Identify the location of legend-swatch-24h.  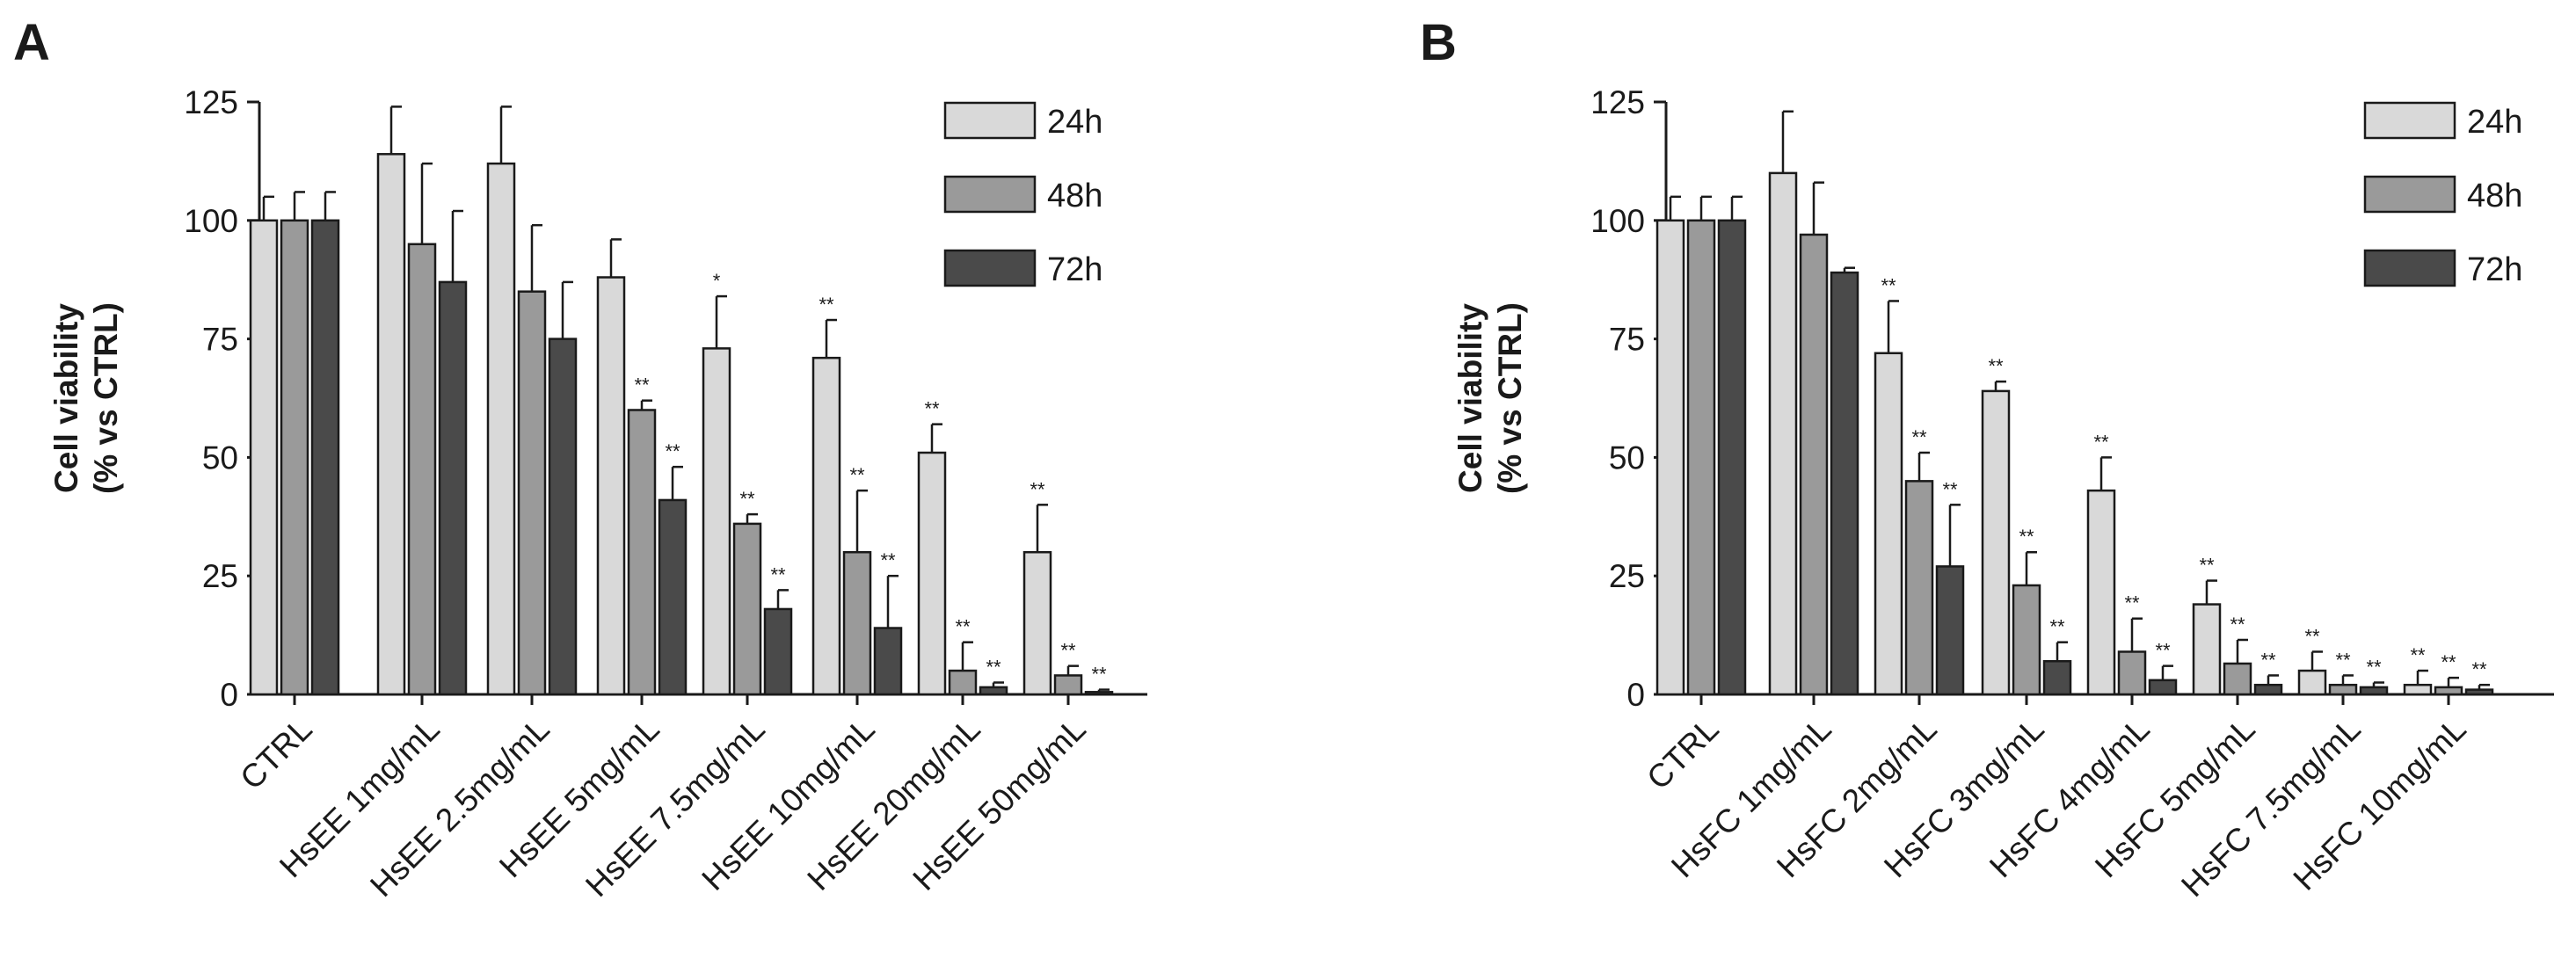
(2409, 121).